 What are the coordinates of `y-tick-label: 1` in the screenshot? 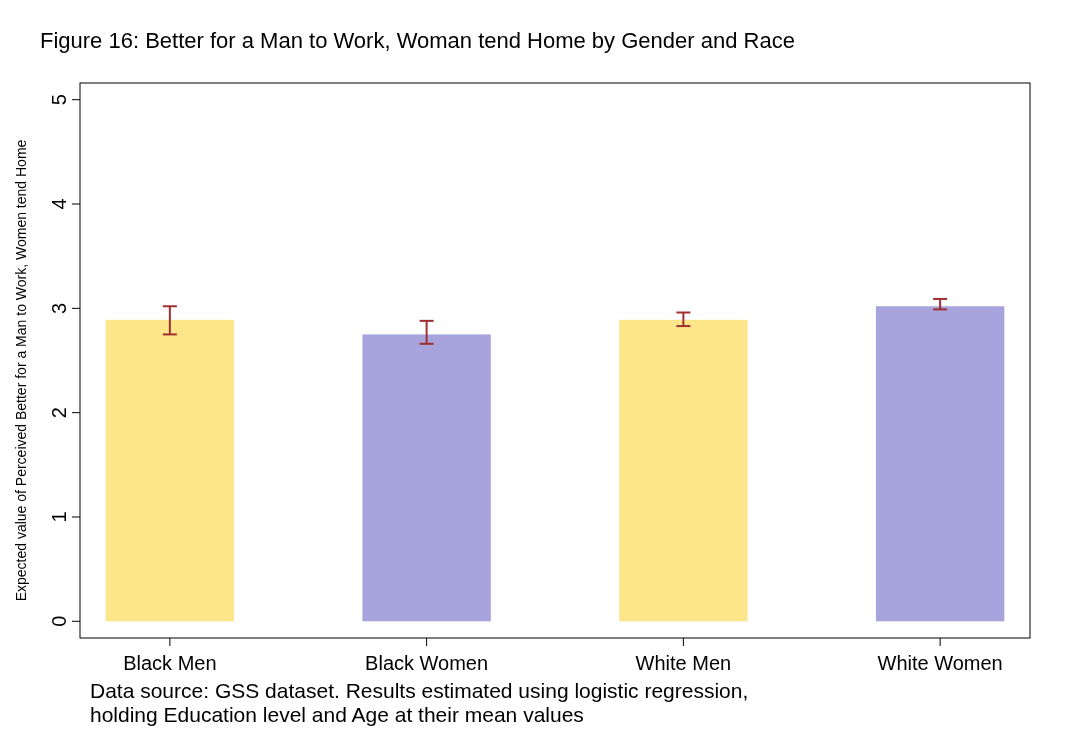 It's located at (59, 517).